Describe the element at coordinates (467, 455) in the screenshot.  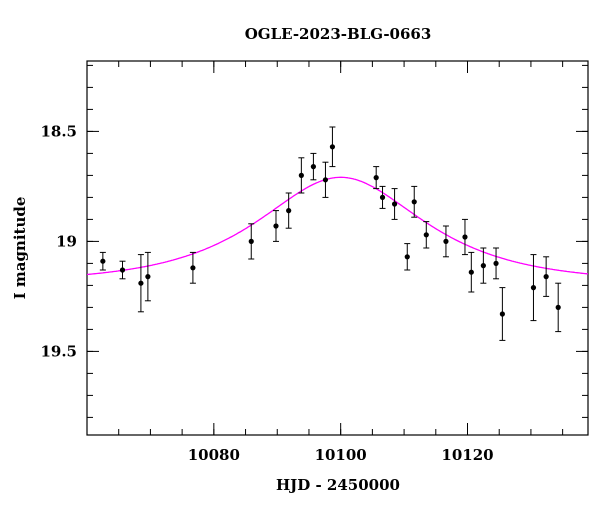
I see `x-tick-label: 10120` at that location.